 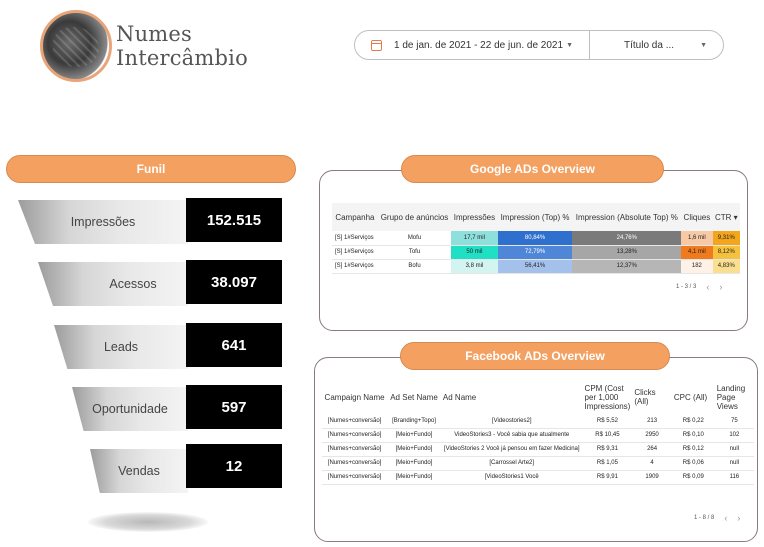 I want to click on table-cell: 4, so click(x=652, y=463).